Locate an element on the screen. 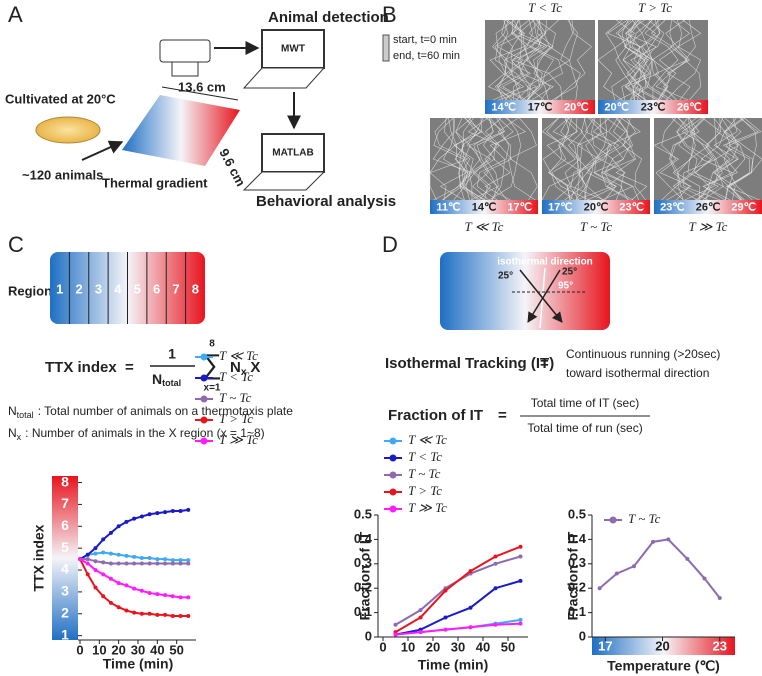 Image resolution: width=762 pixels, height=676 pixels. x-tick-label: 50 is located at coordinates (176, 649).